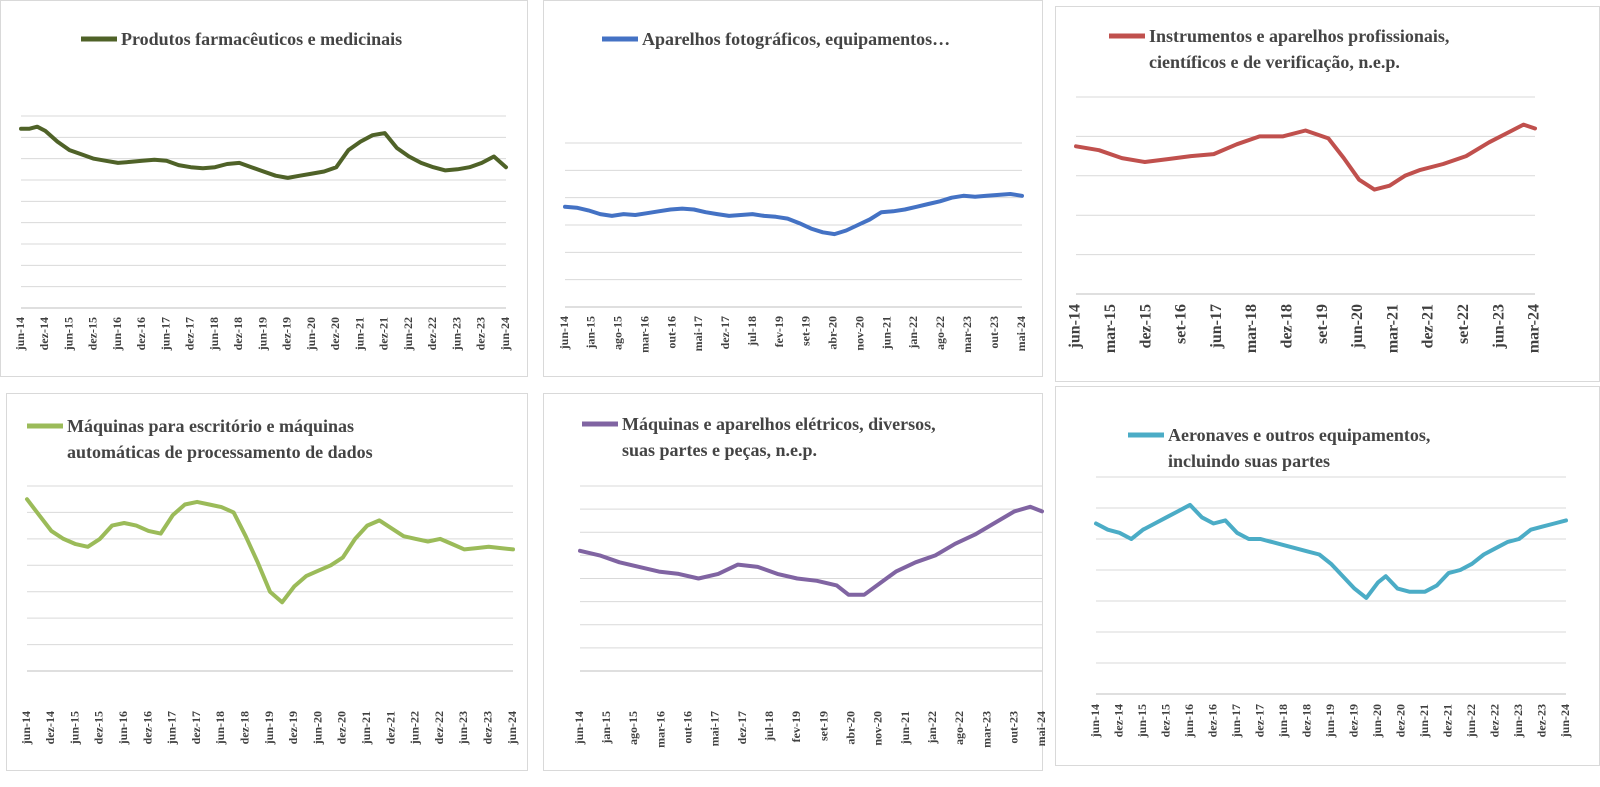  Describe the element at coordinates (644, 334) in the screenshot. I see `x-tick-label: mar-16` at that location.